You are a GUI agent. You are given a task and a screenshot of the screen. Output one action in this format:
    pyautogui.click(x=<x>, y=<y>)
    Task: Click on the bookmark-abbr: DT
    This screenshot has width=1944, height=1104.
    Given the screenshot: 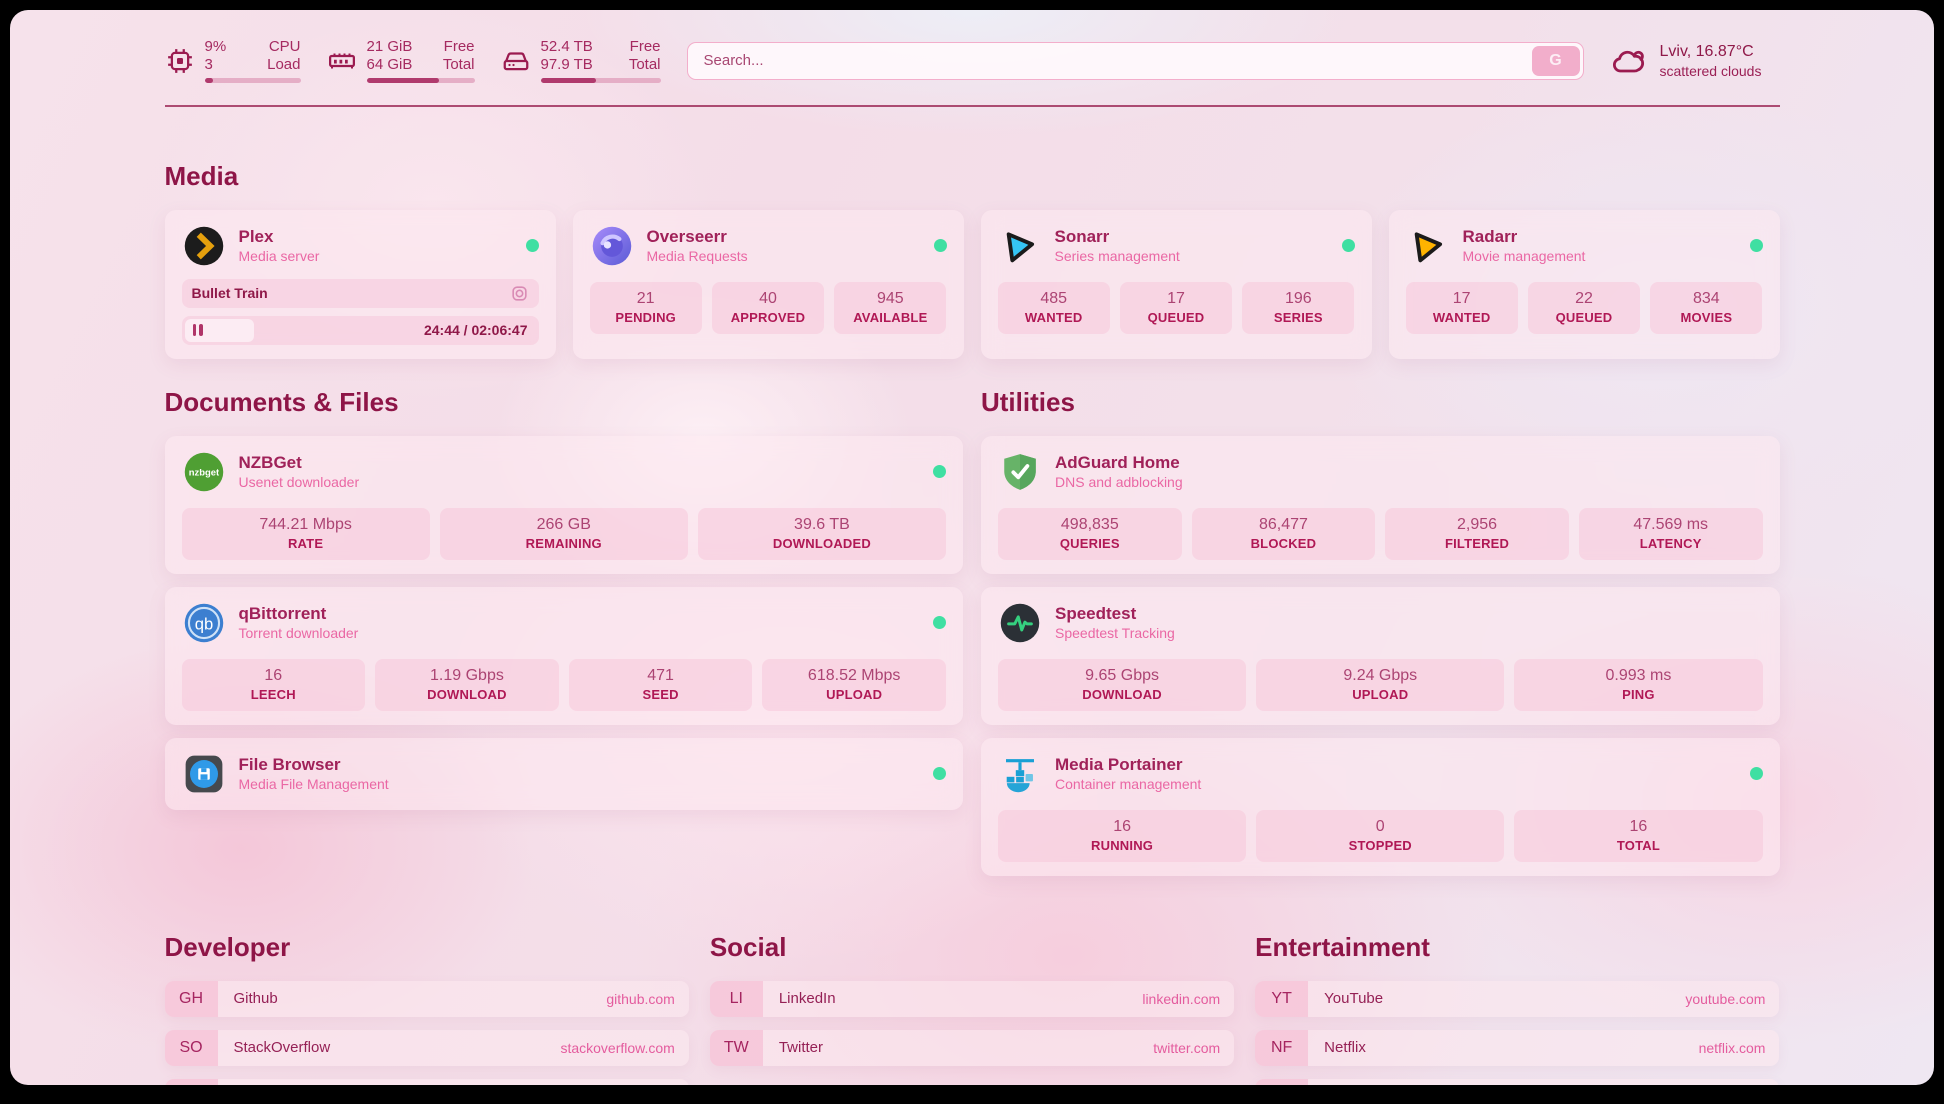 What is the action you would take?
    pyautogui.click(x=191, y=1081)
    